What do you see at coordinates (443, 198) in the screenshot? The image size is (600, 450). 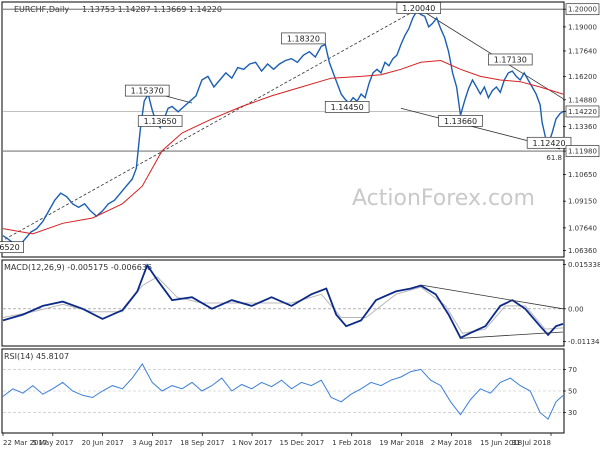 I see `watermark: ActionForex.com` at bounding box center [443, 198].